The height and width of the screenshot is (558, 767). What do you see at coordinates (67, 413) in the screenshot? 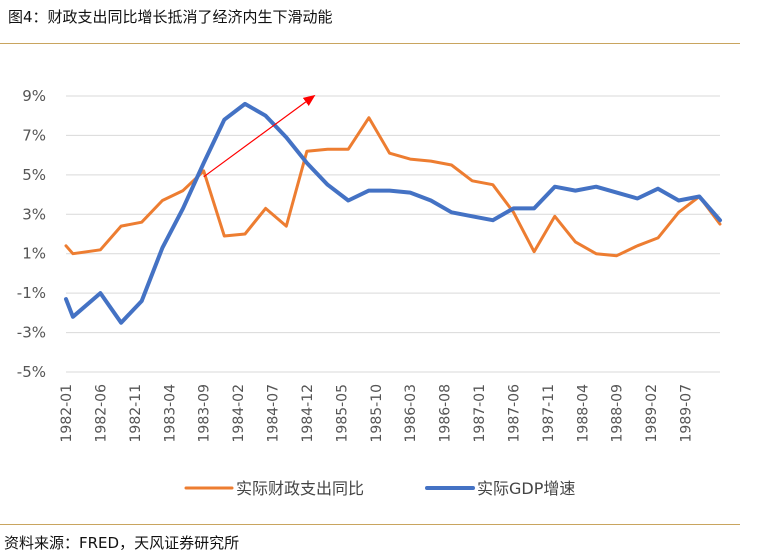
I see `x-tick-label: 1982-01` at bounding box center [67, 413].